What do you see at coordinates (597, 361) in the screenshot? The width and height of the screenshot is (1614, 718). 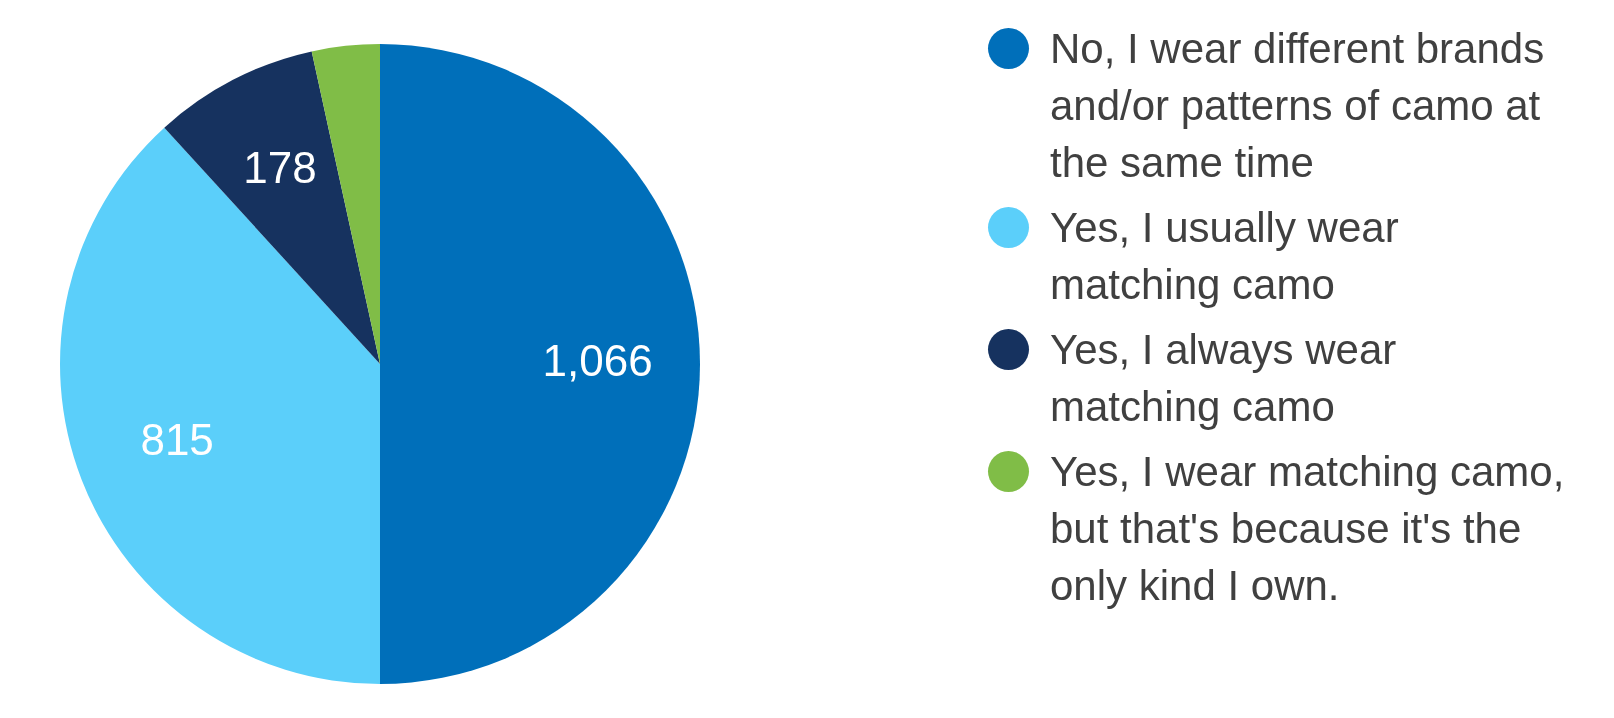 I see `data-label: 1,066` at bounding box center [597, 361].